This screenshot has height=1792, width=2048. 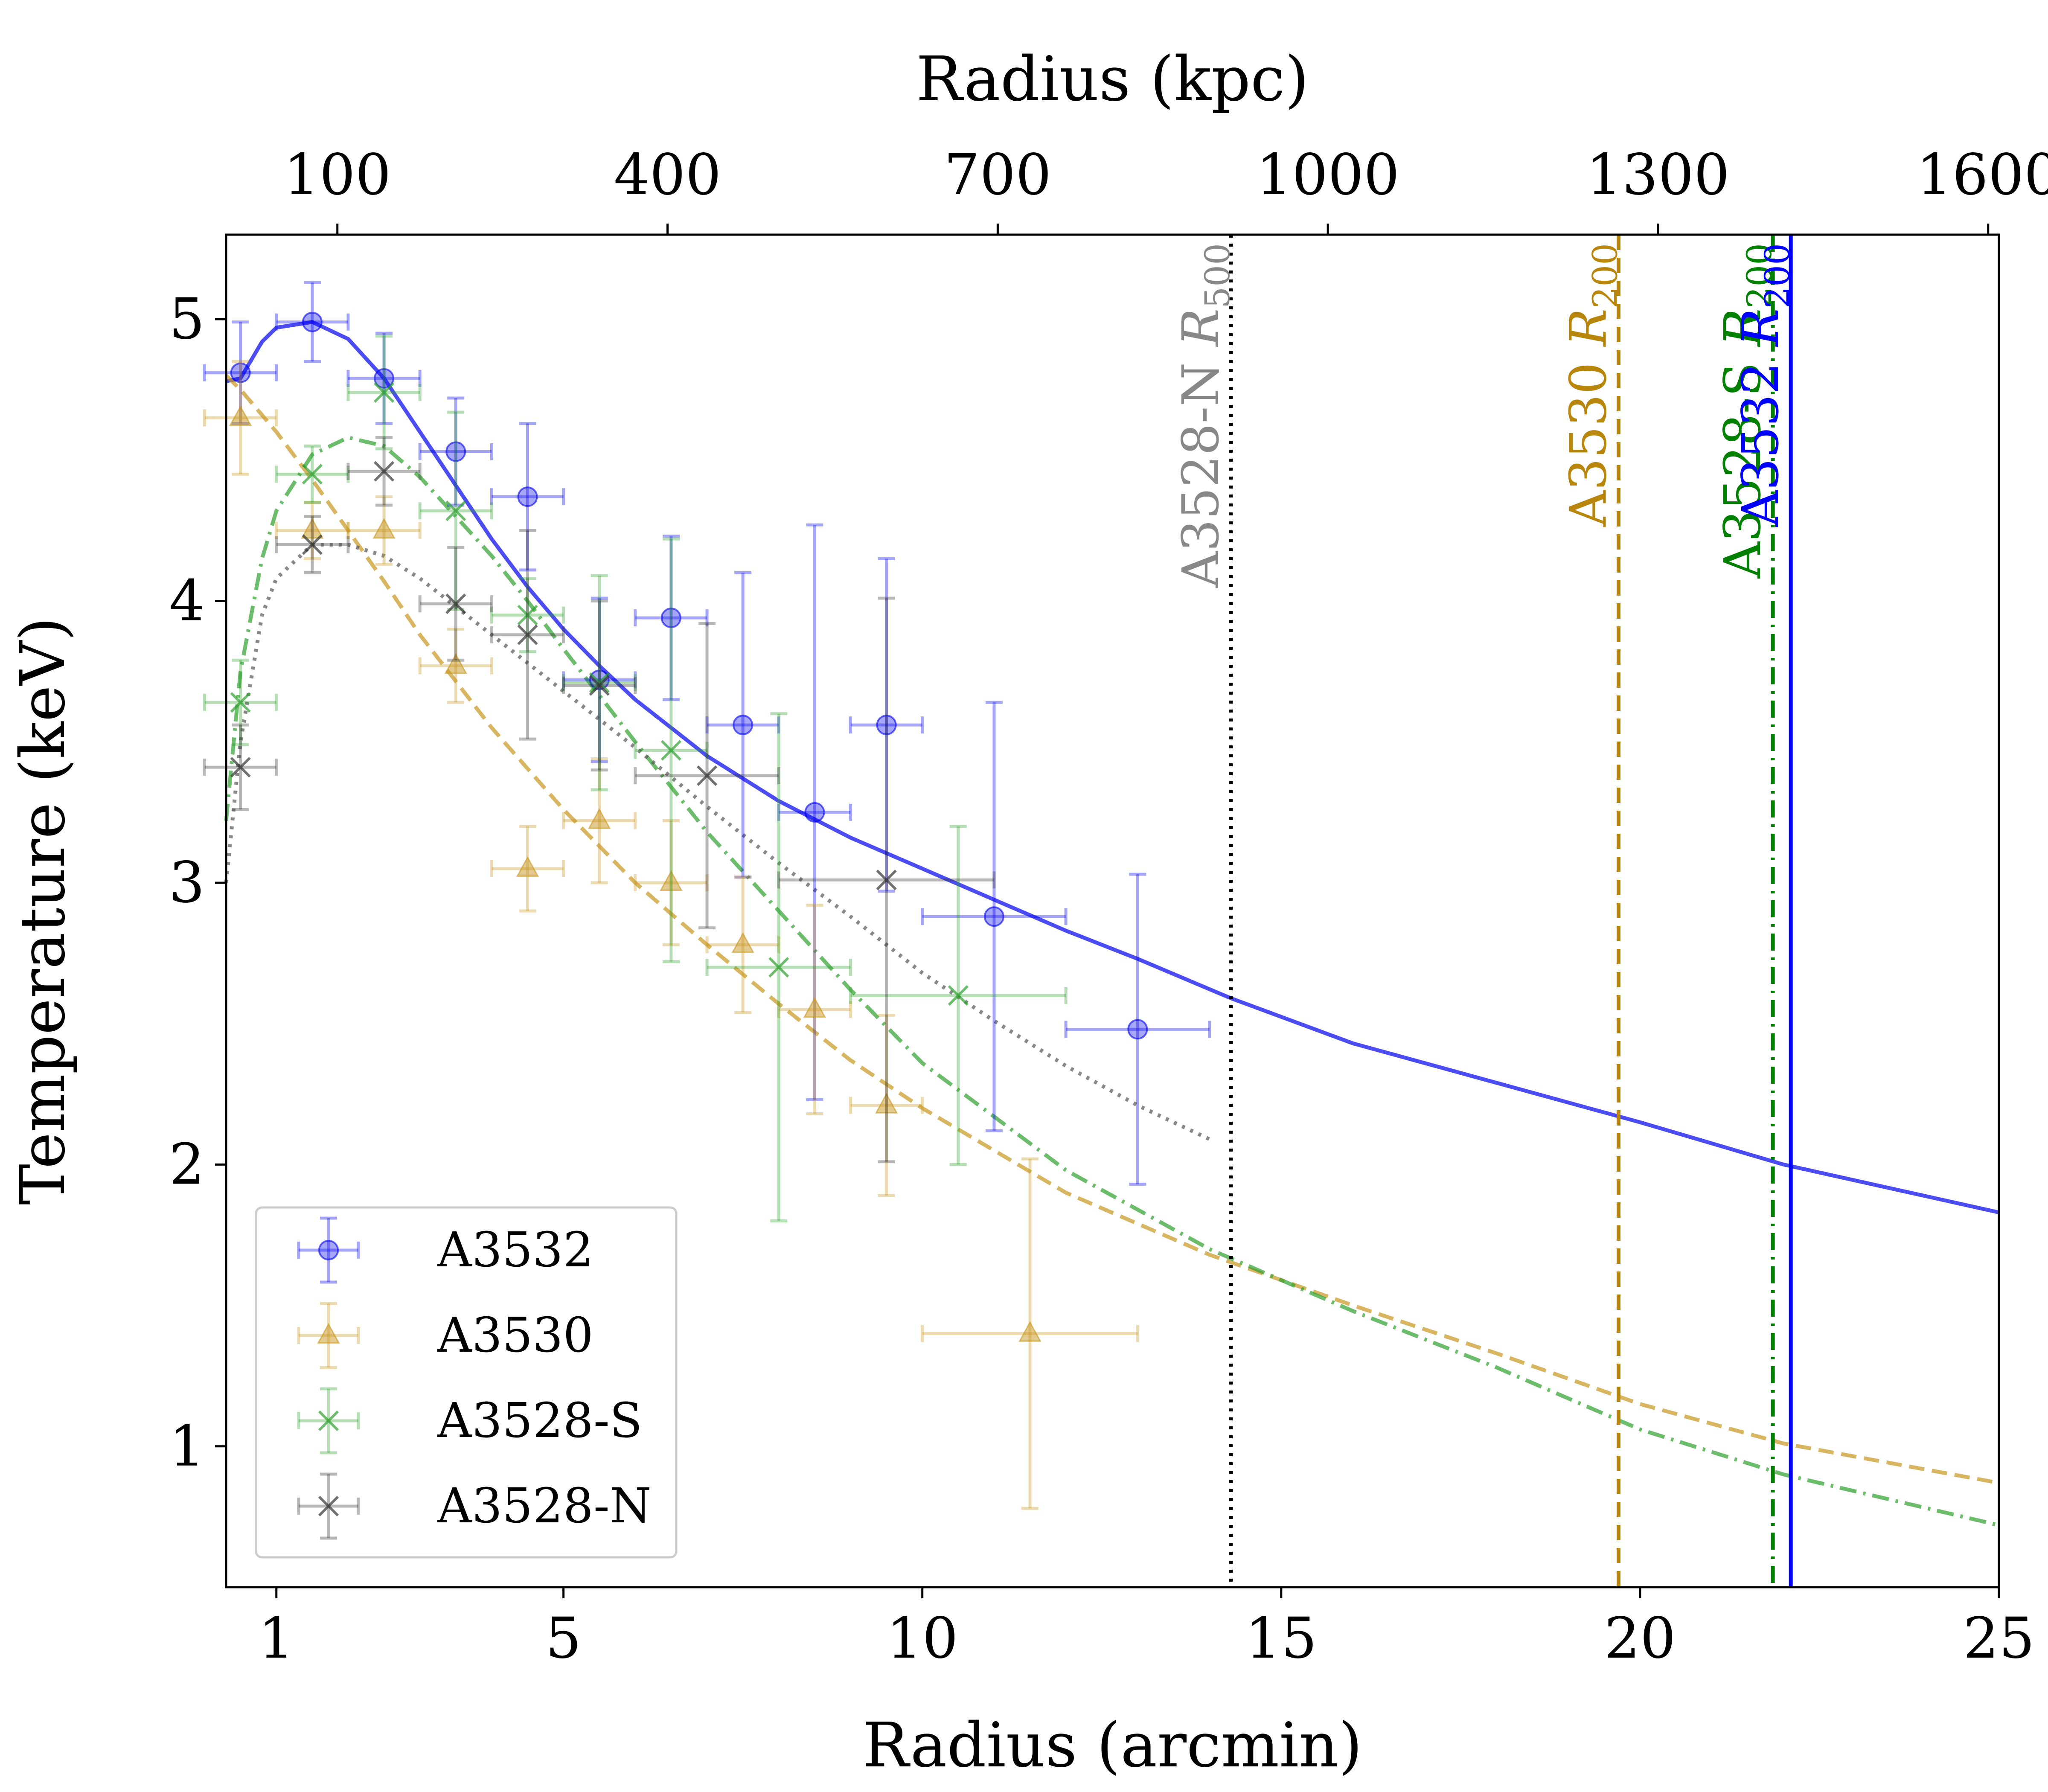 What do you see at coordinates (707, 775) in the screenshot?
I see `point-a3528-n-6-marker` at bounding box center [707, 775].